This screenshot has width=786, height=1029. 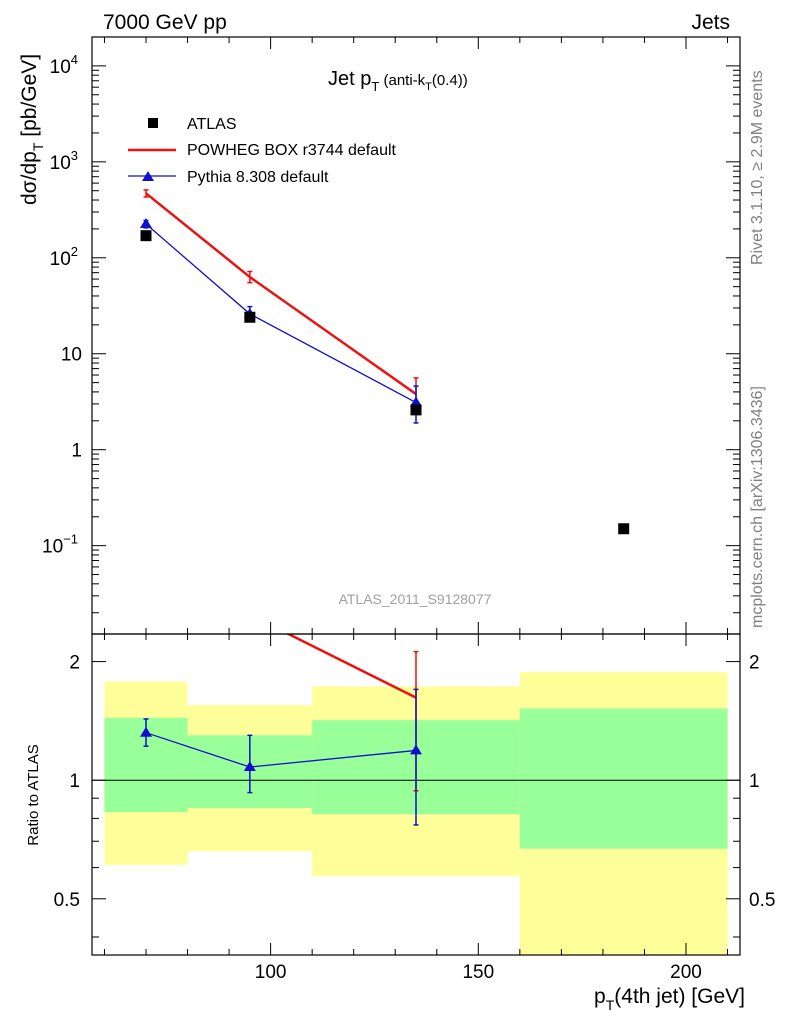 I want to click on ytick-exp: 4, so click(x=74, y=59).